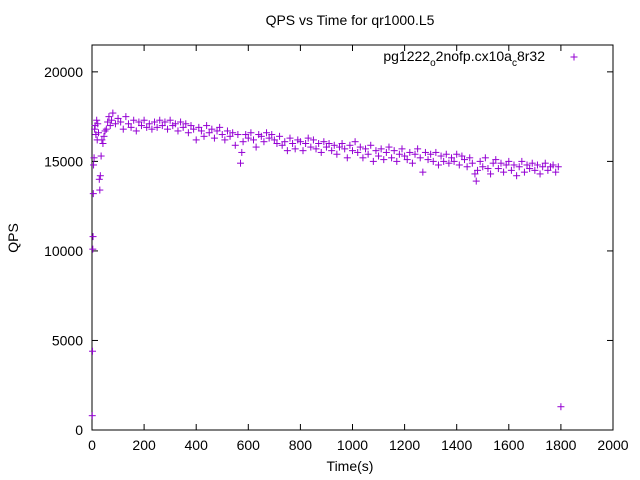 This screenshot has height=480, width=640. What do you see at coordinates (612, 445) in the screenshot?
I see `x-tick-label: 2000` at bounding box center [612, 445].